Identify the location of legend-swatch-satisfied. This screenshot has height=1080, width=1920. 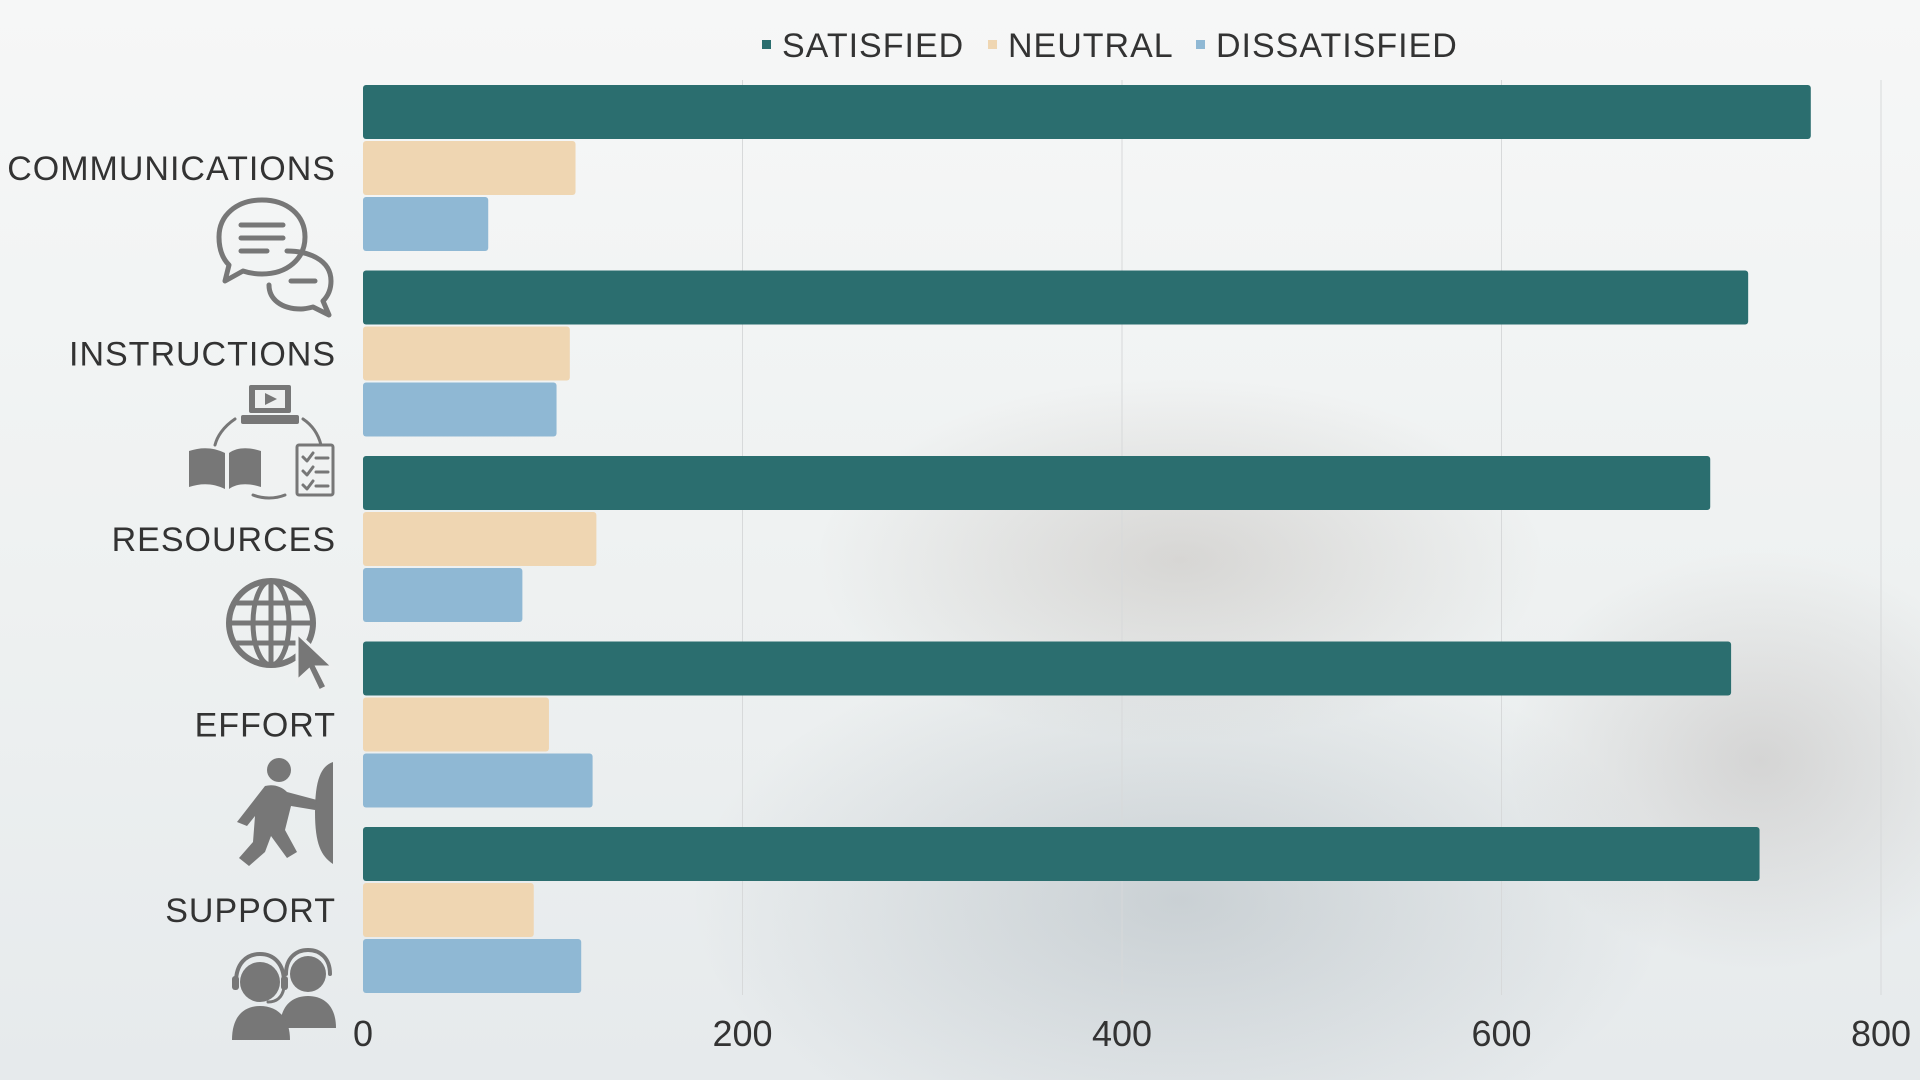
(766, 44).